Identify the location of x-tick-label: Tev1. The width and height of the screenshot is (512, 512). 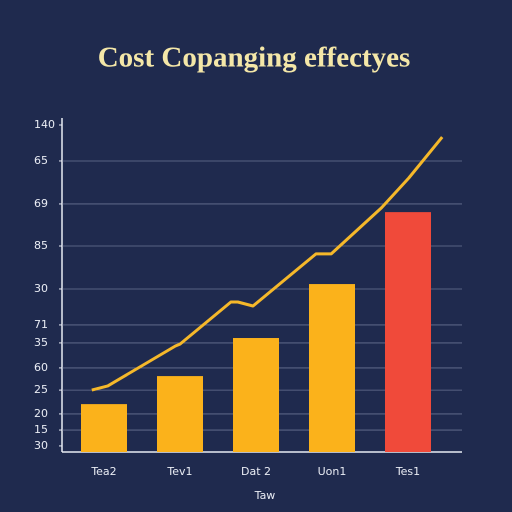
(179, 471).